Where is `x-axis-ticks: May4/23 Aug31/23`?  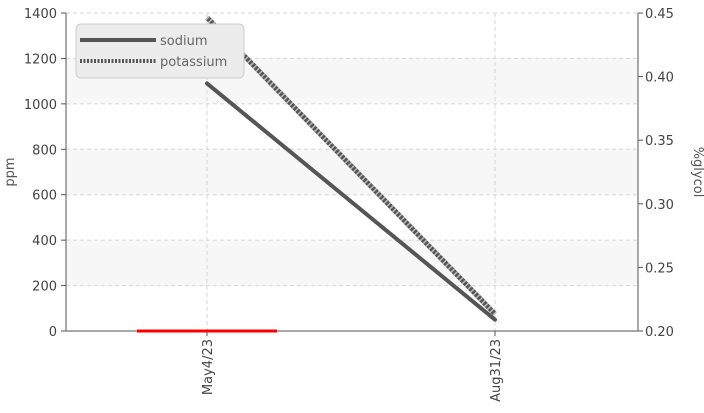
x-axis-ticks: May4/23 Aug31/23 is located at coordinates (352, 366).